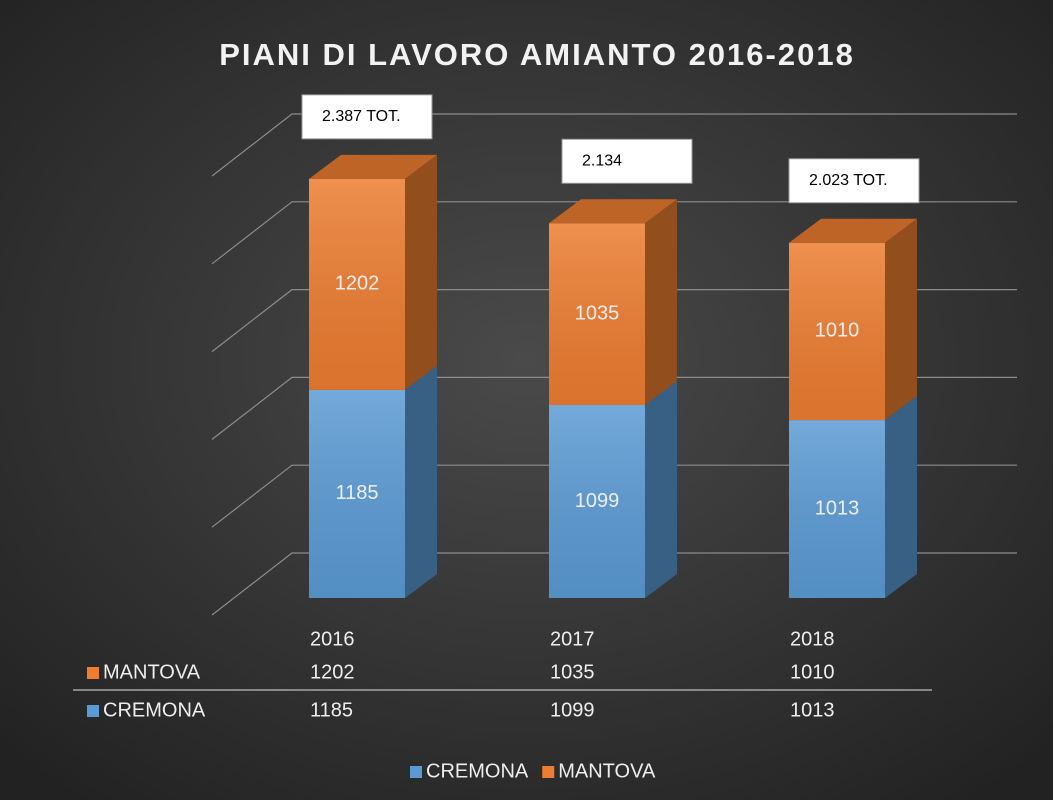 The height and width of the screenshot is (800, 1053). I want to click on data-label: 1013, so click(837, 508).